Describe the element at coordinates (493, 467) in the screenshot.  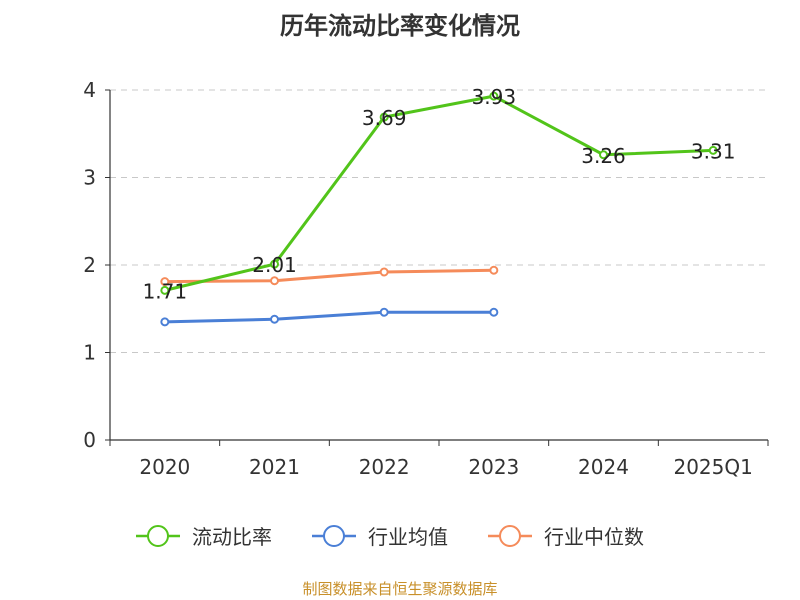
I see `x-tick-label: 2023` at that location.